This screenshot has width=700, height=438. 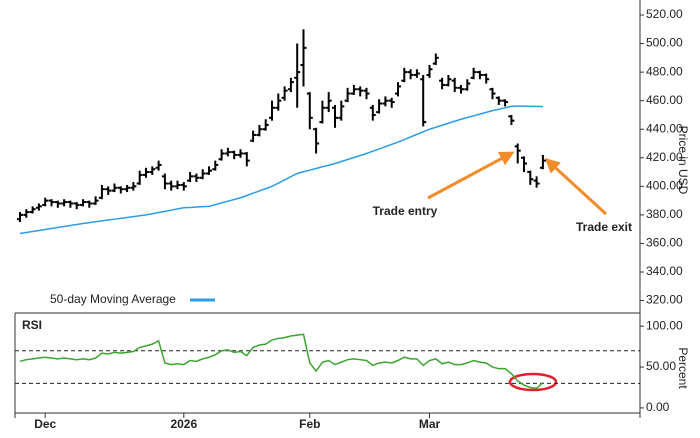 What do you see at coordinates (32, 325) in the screenshot?
I see `rsi-title: RSI` at bounding box center [32, 325].